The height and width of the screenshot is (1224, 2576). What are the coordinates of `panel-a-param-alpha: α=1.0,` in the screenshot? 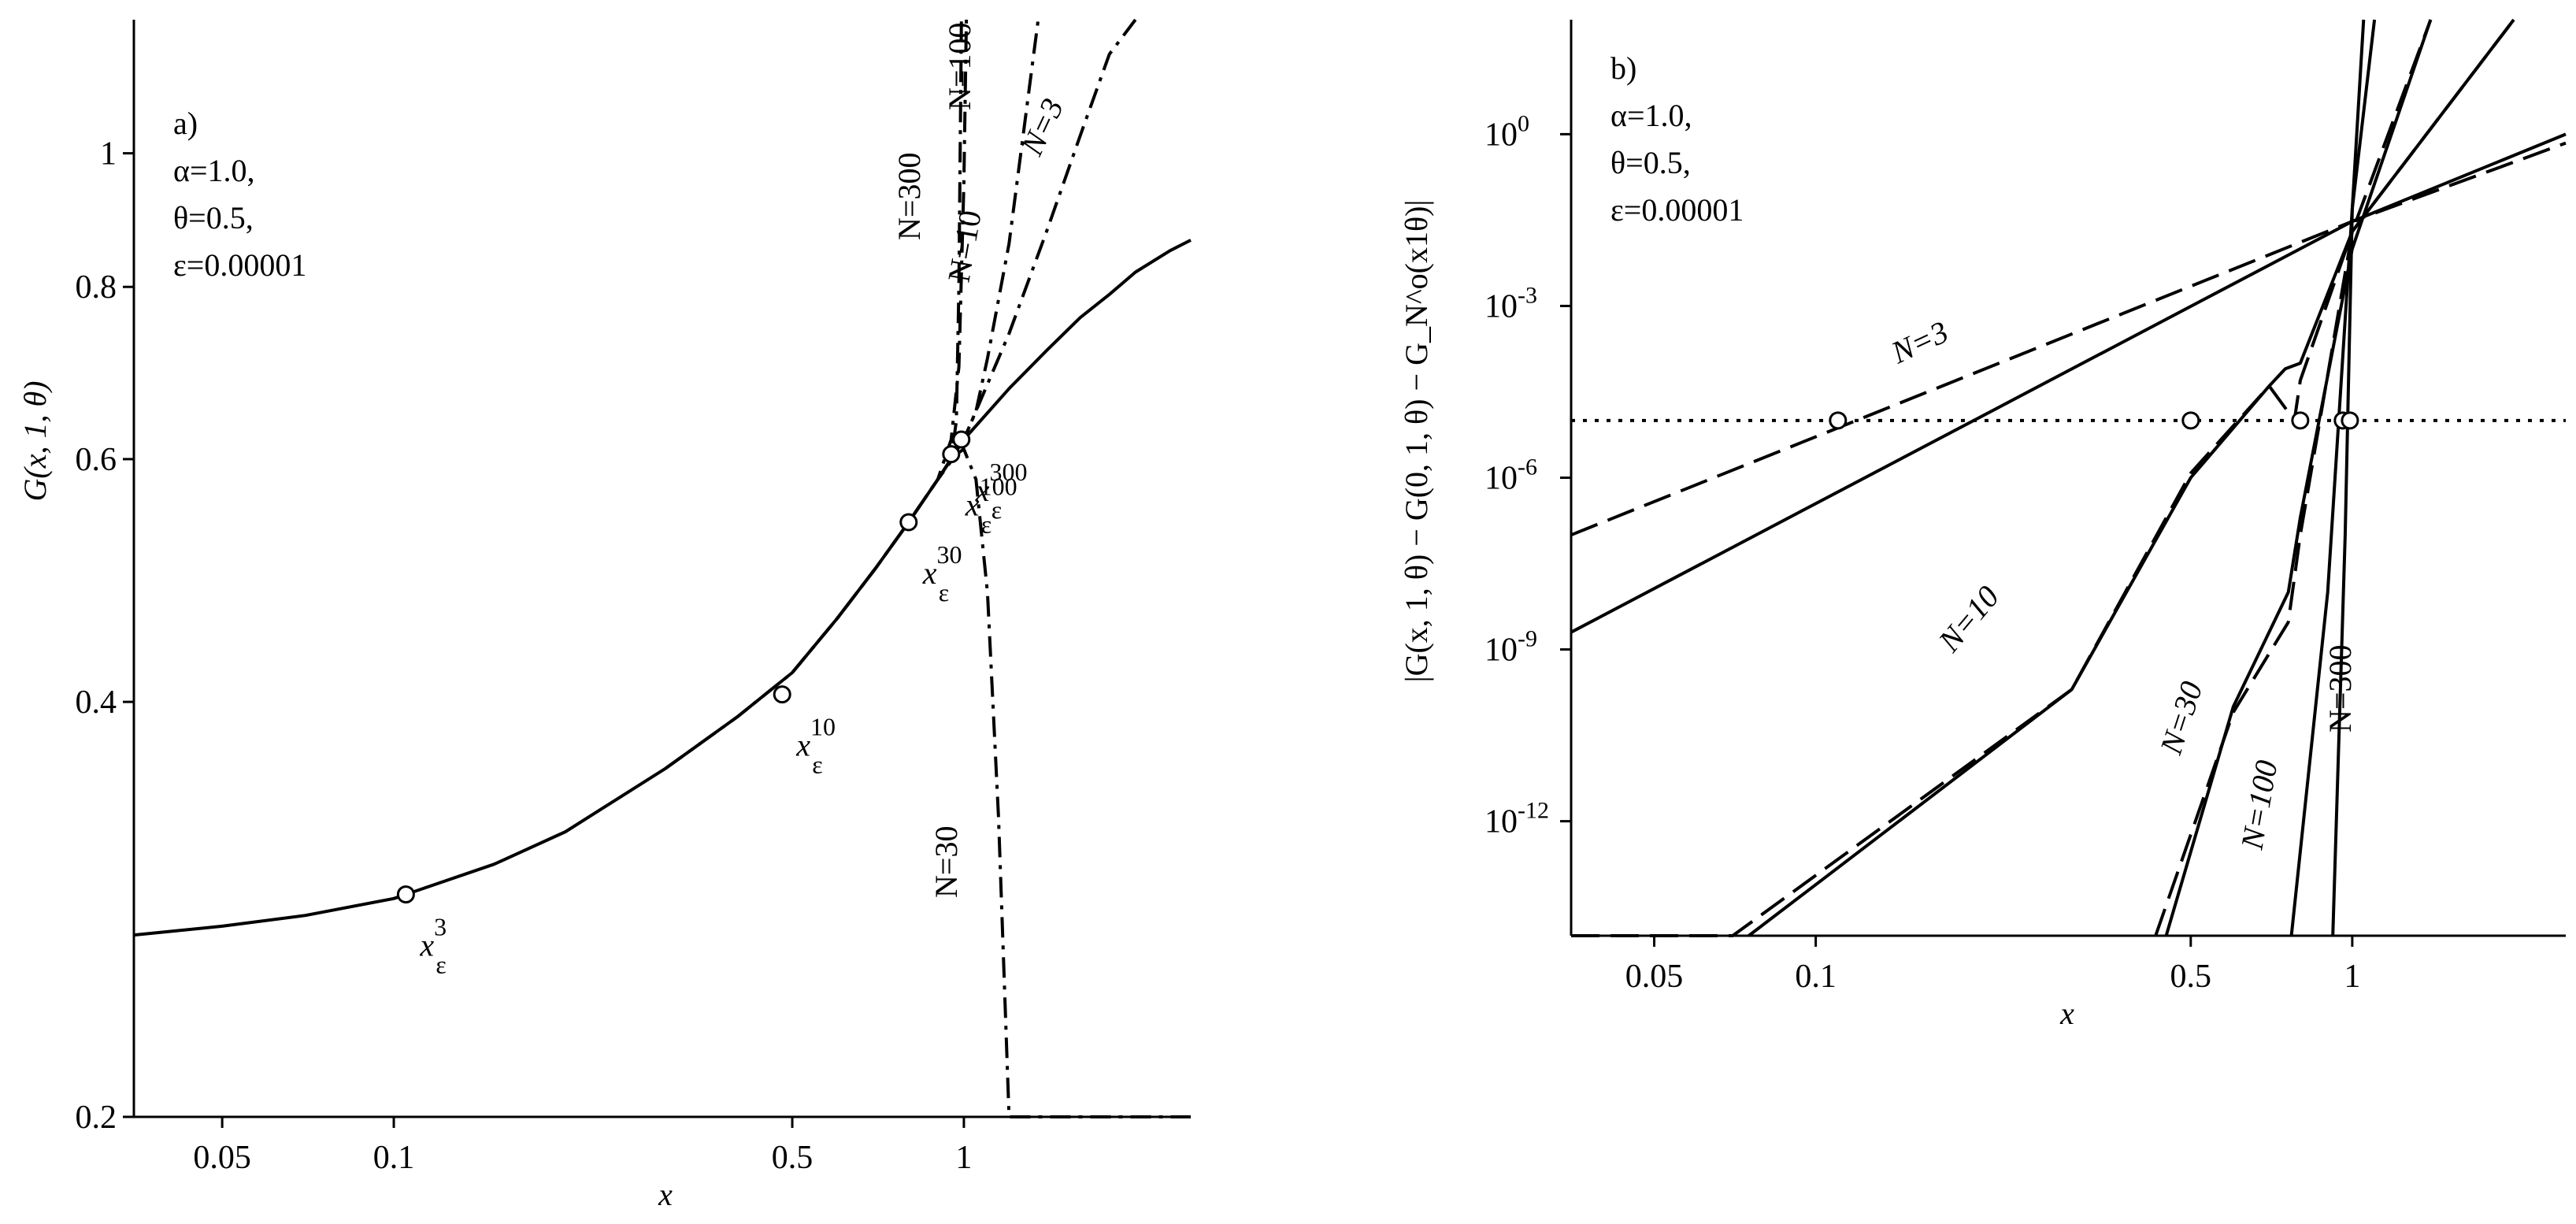 It's located at (214, 170).